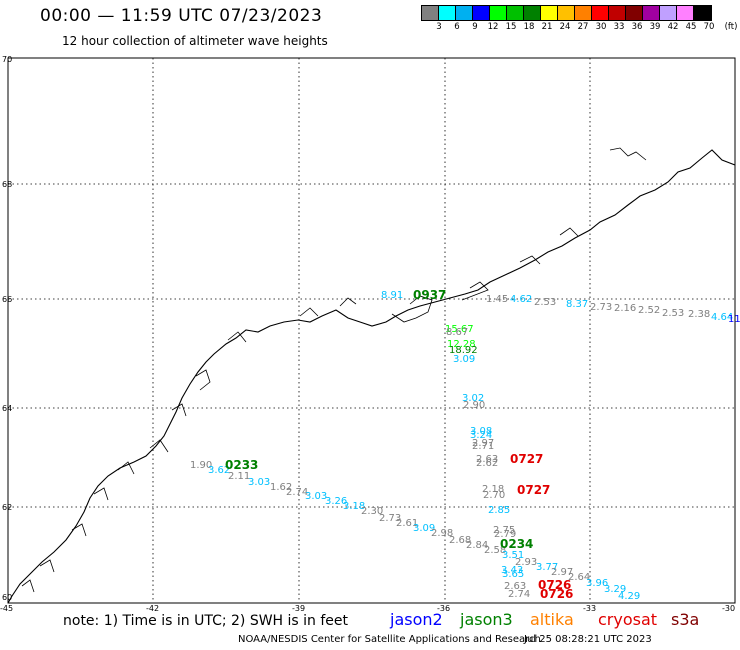 The image size is (740, 650). What do you see at coordinates (577, 304) in the screenshot?
I see `swh-value: 8.37` at bounding box center [577, 304].